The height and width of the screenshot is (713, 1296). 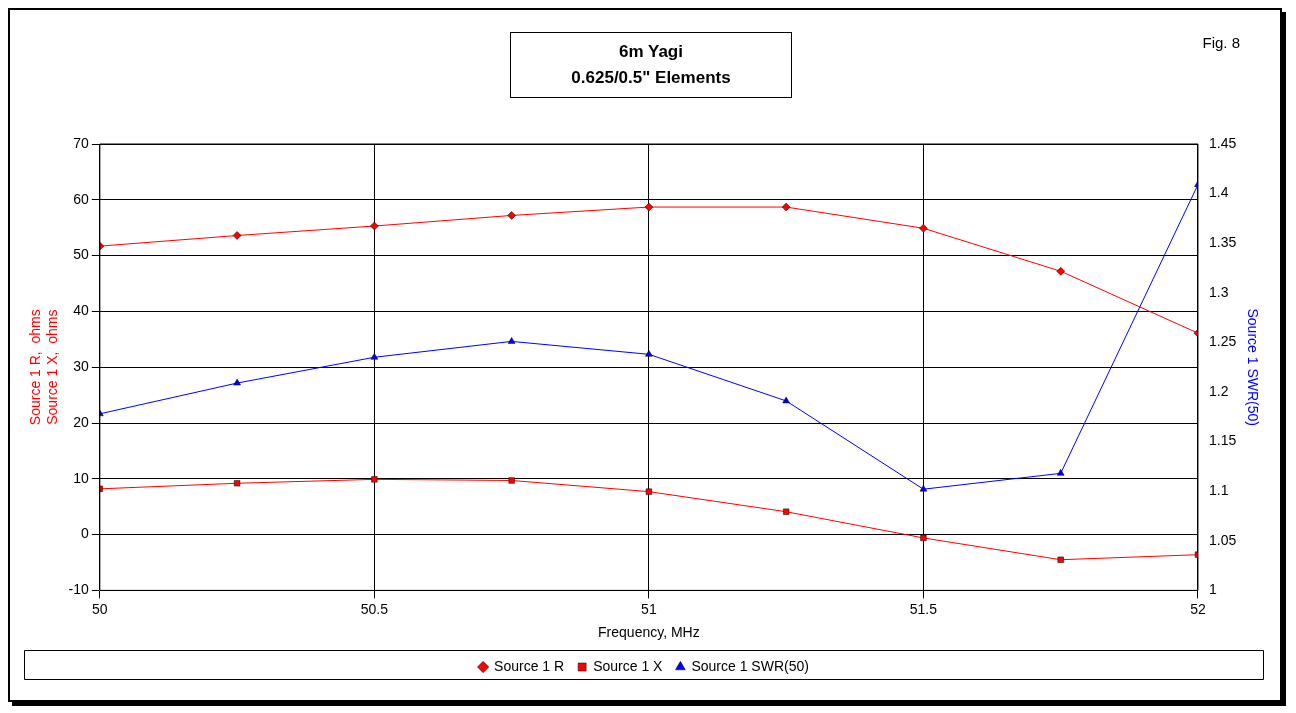 What do you see at coordinates (100, 608) in the screenshot?
I see `x-tick-label: 50` at bounding box center [100, 608].